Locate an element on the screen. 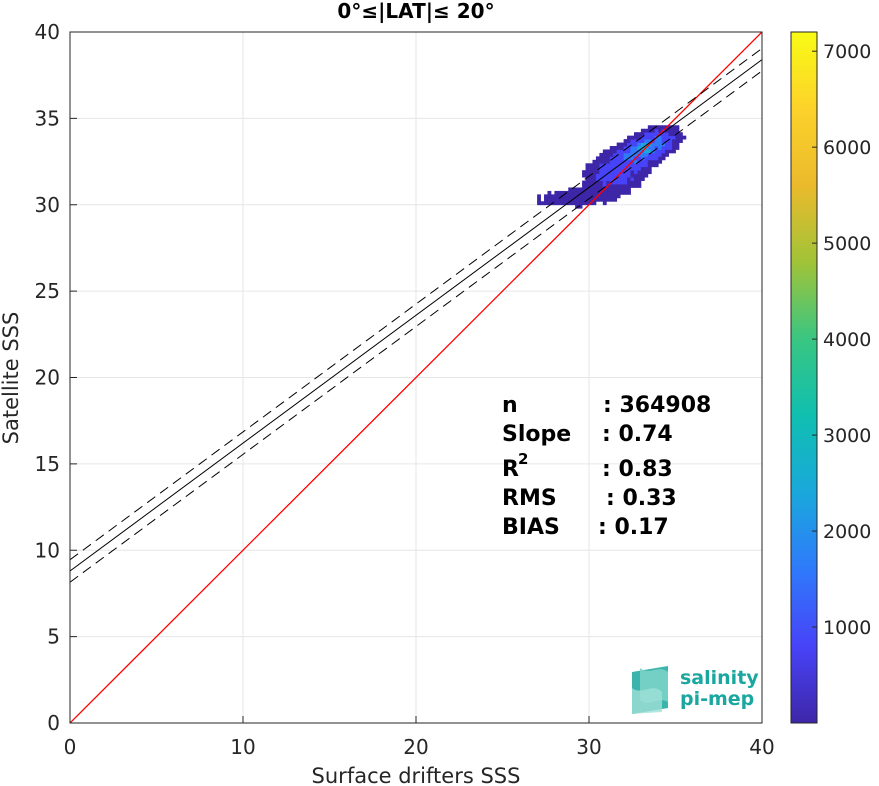 The height and width of the screenshot is (786, 879). colorbar is located at coordinates (804, 377).